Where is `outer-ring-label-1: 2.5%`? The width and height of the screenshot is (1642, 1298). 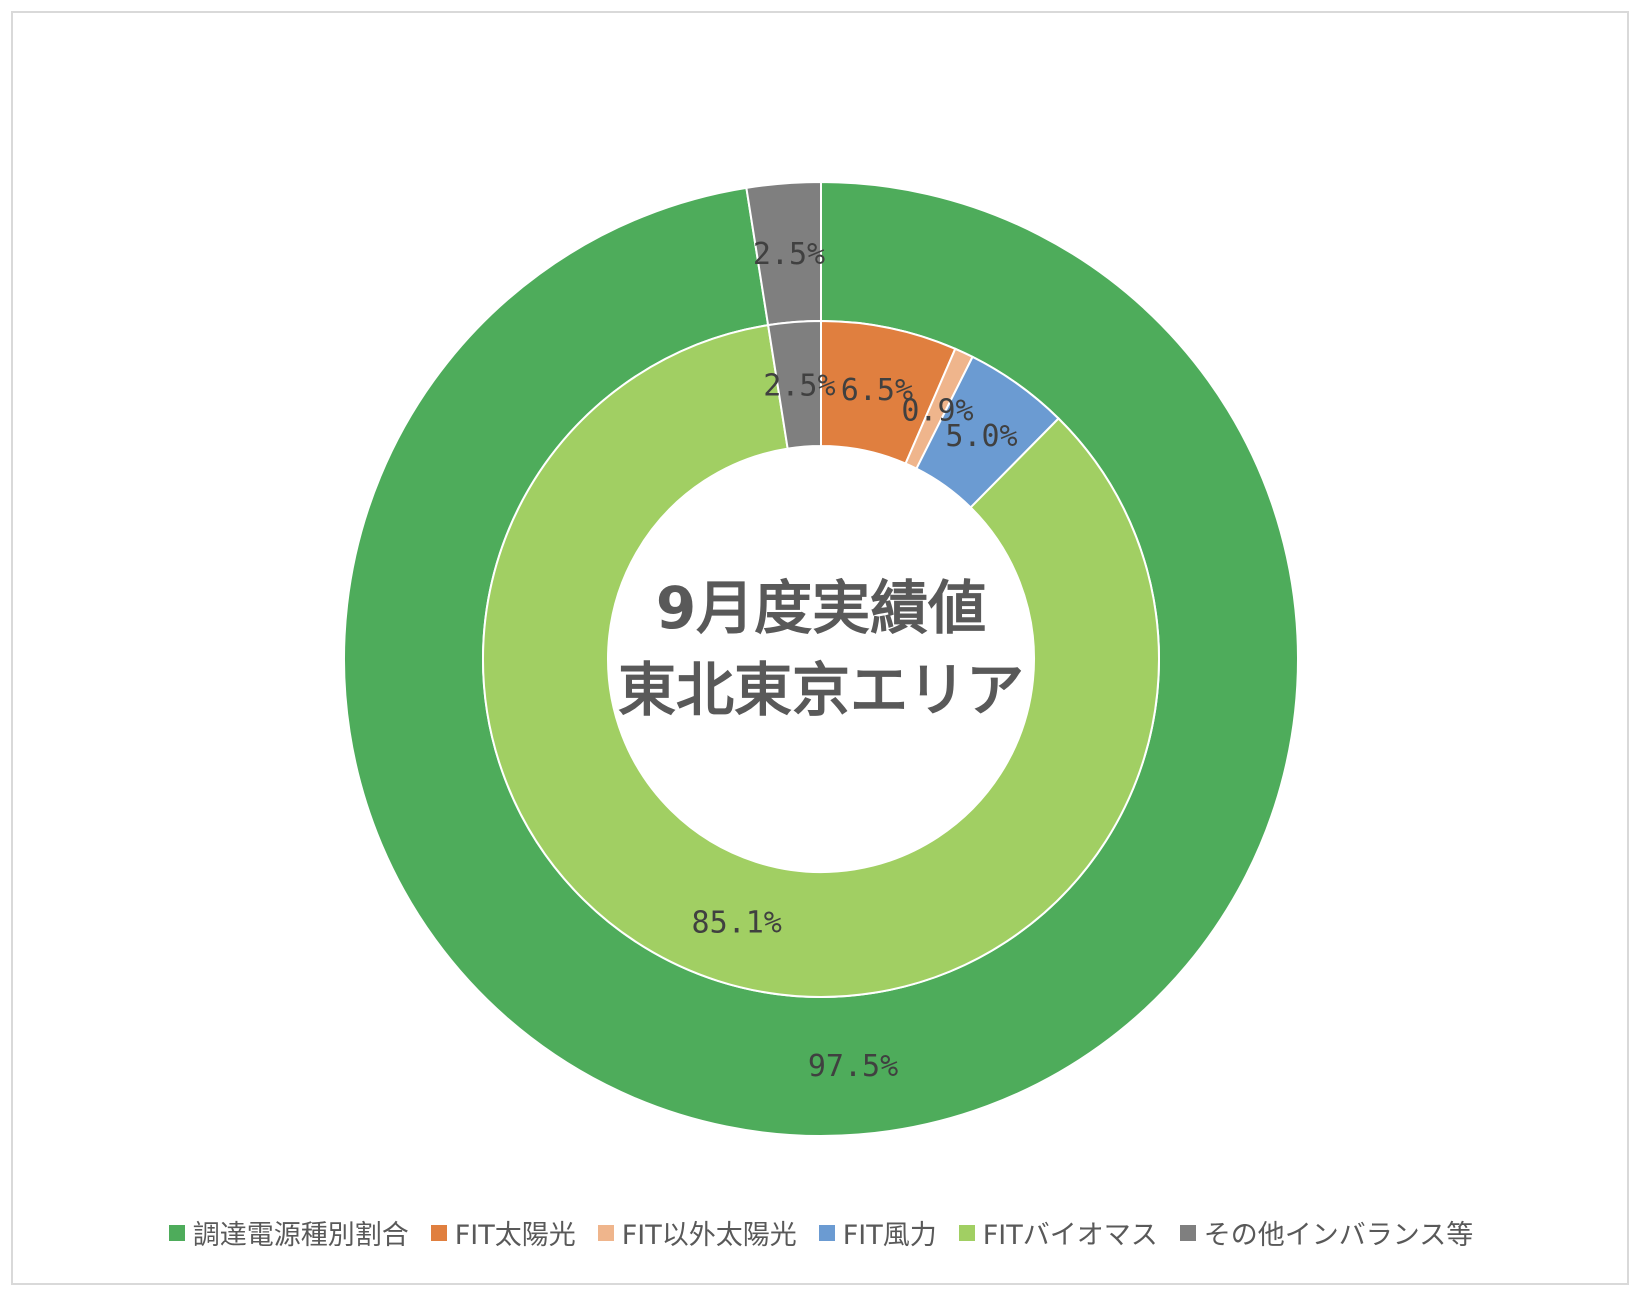 outer-ring-label-1: 2.5% is located at coordinates (789, 254).